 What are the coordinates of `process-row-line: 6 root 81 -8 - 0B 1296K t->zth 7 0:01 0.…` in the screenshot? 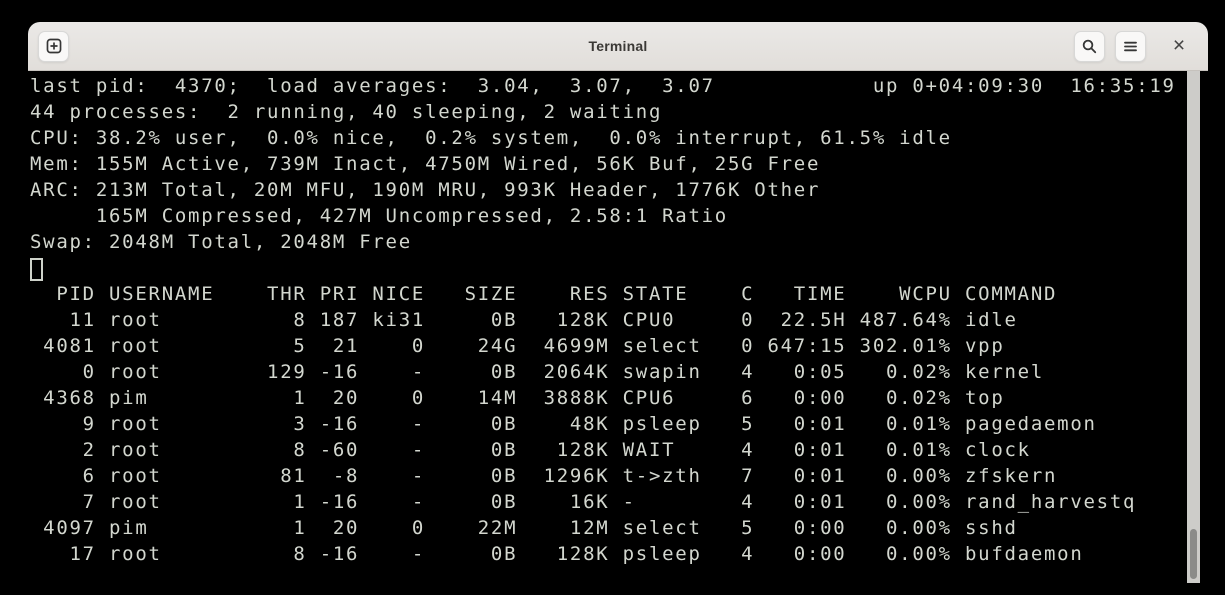 It's located at (544, 476).